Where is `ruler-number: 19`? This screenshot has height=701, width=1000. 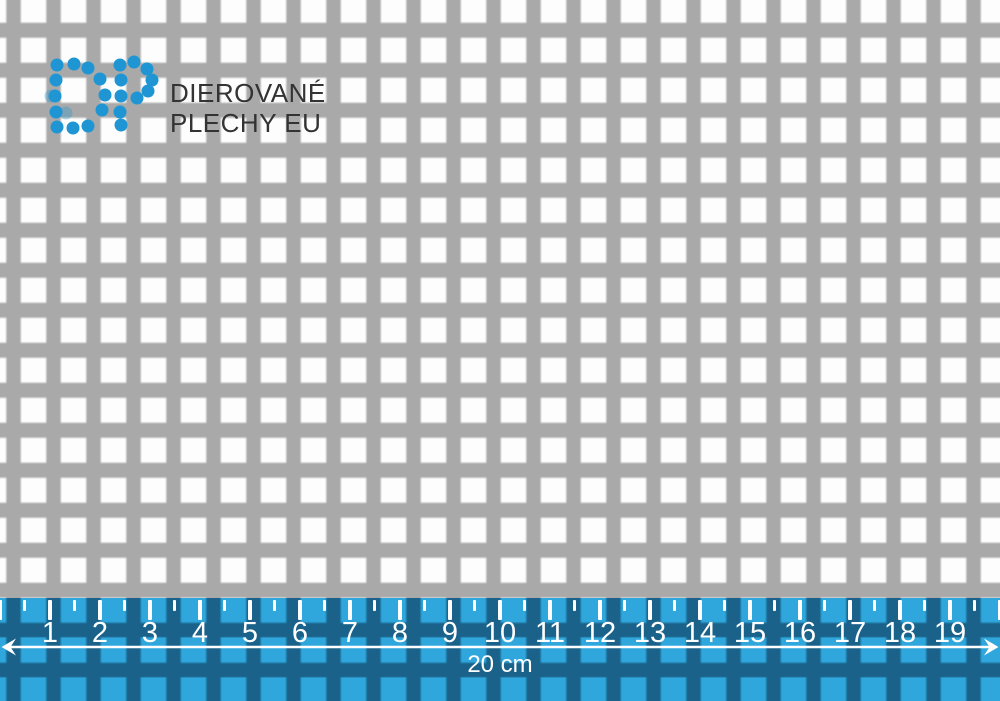
ruler-number: 19 is located at coordinates (950, 633).